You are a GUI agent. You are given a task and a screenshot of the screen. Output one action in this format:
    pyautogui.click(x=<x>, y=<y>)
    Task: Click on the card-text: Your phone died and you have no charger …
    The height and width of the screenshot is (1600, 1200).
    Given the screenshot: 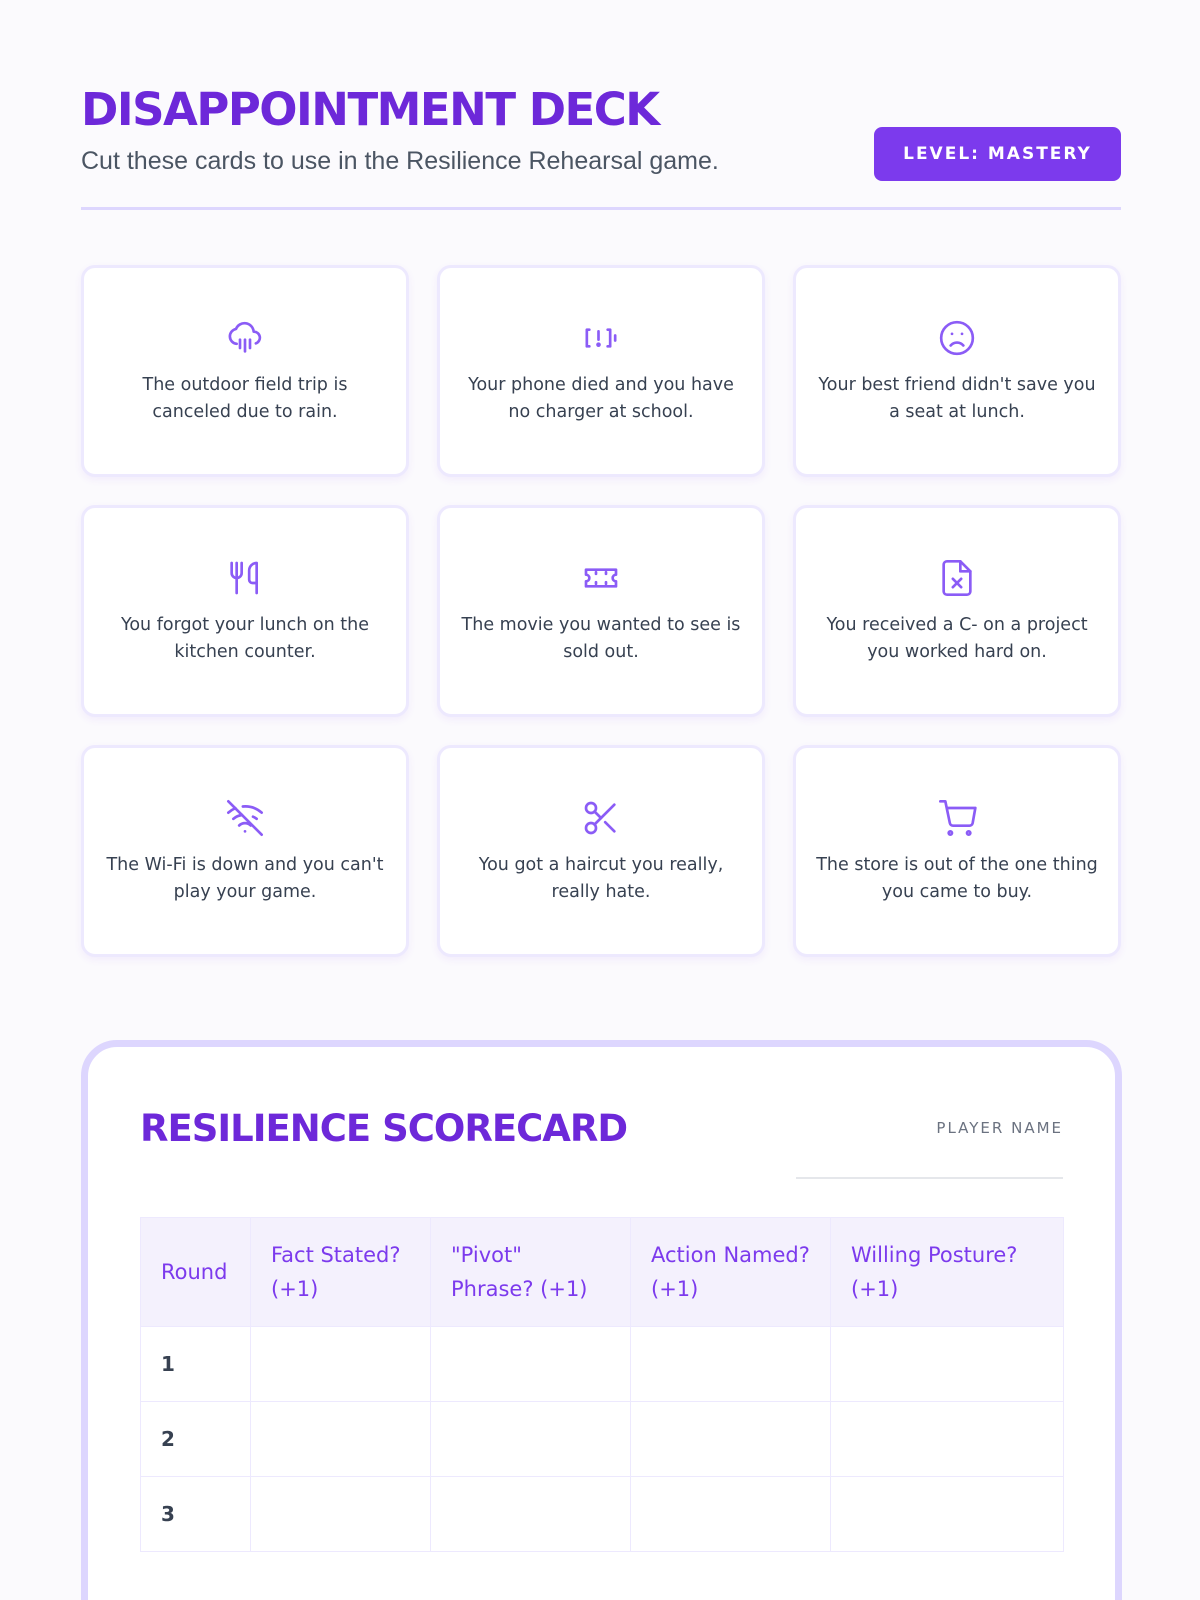 What is the action you would take?
    pyautogui.click(x=601, y=398)
    